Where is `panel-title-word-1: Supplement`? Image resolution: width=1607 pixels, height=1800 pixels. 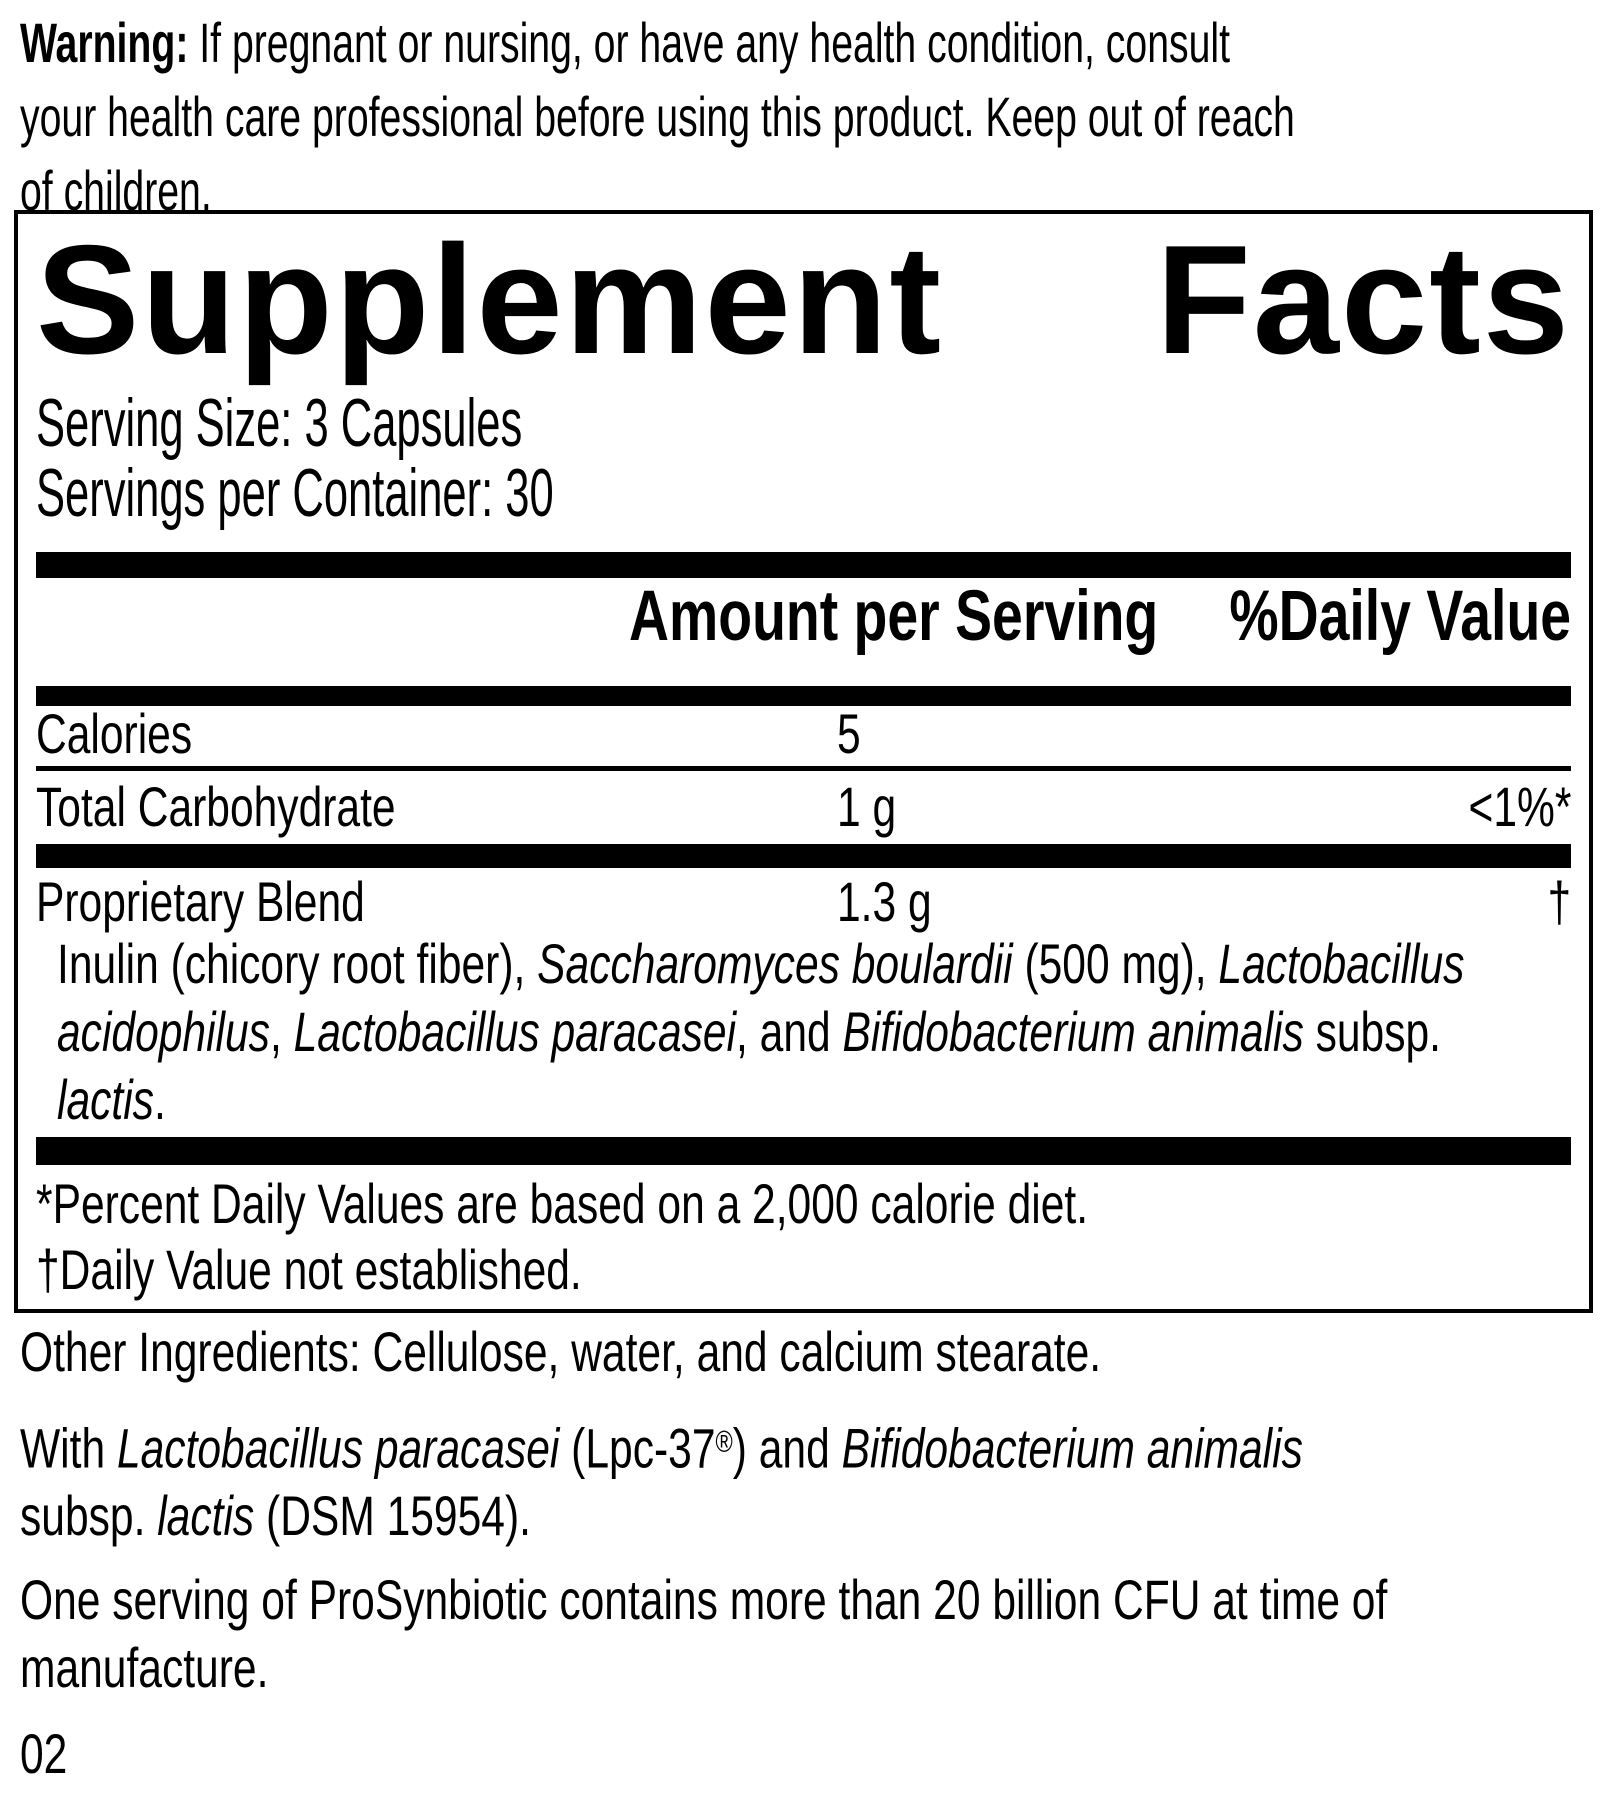 panel-title-word-1: Supplement is located at coordinates (490, 299).